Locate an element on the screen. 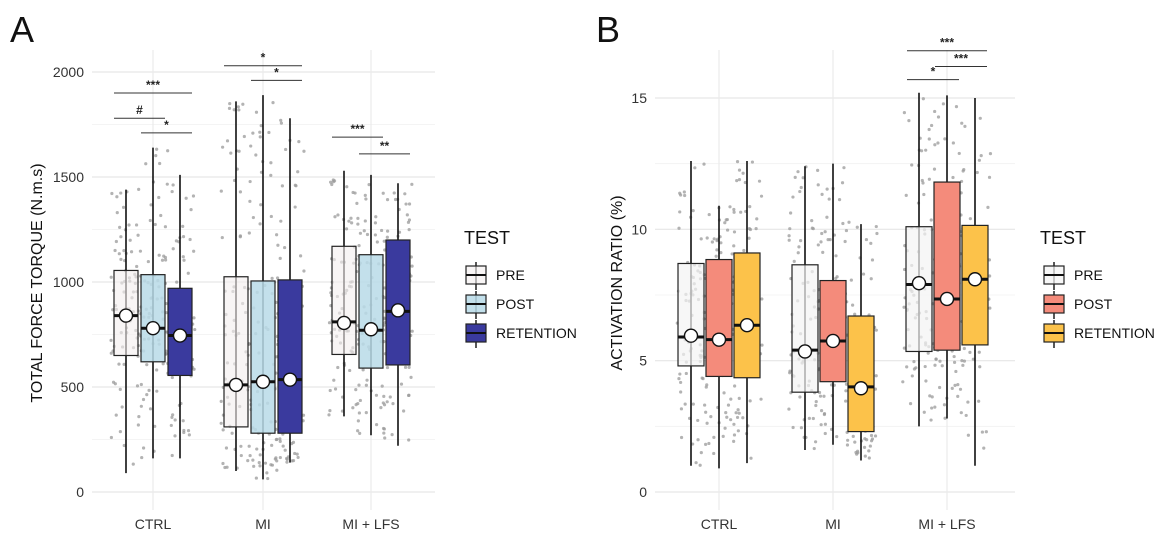 This screenshot has height=538, width=1164. mean-marker is located at coordinates (263, 381).